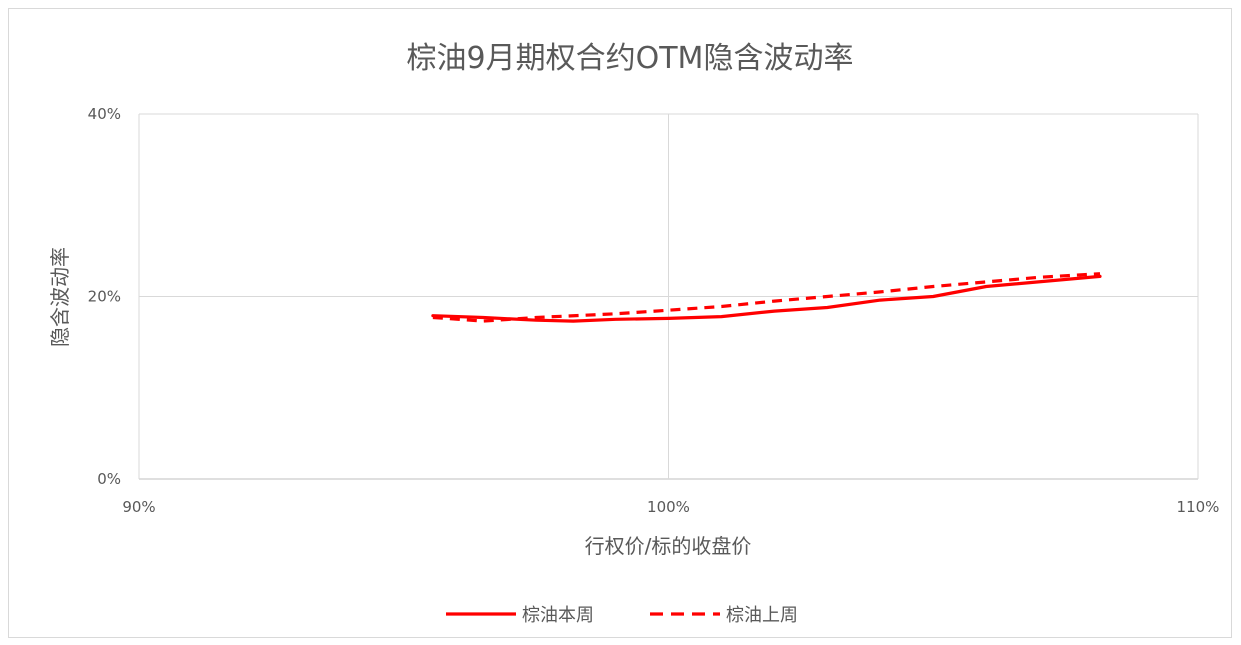 The height and width of the screenshot is (645, 1241). What do you see at coordinates (558, 615) in the screenshot?
I see `legend-label-1: 棕油本周` at bounding box center [558, 615].